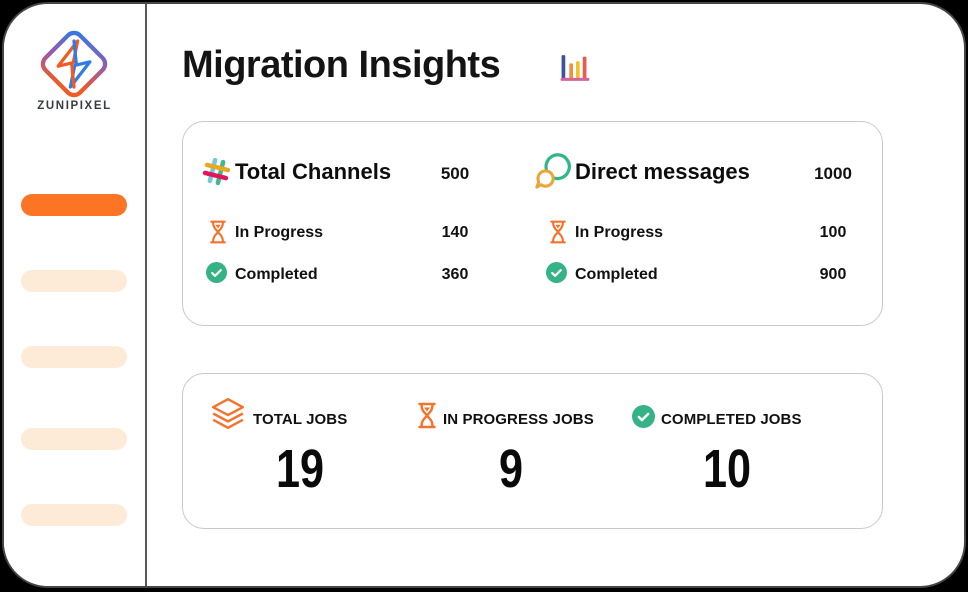  What do you see at coordinates (553, 170) in the screenshot?
I see `chat-bubbles-icon` at bounding box center [553, 170].